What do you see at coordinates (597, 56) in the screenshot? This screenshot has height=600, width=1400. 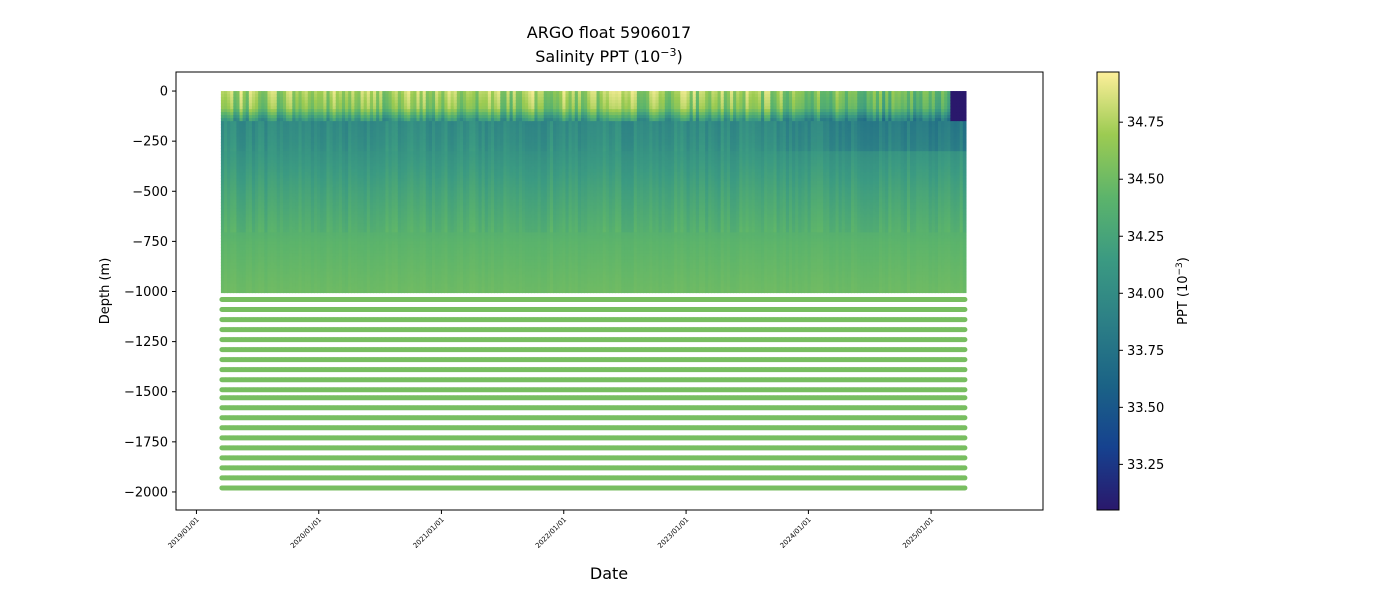 I see `chart-subtitle-prefix: Salinity PPT (10` at bounding box center [597, 56].